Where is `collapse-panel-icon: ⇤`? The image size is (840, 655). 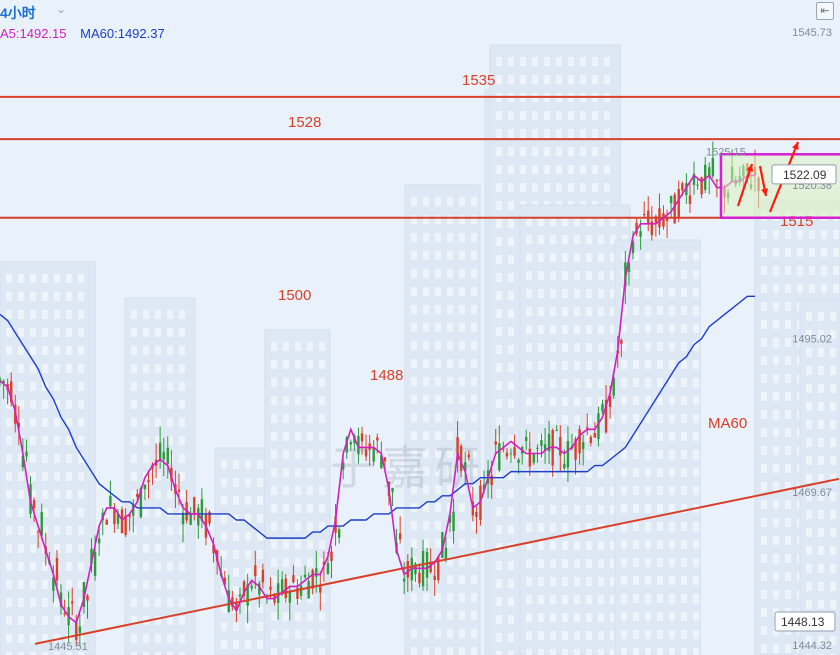 collapse-panel-icon: ⇤ is located at coordinates (825, 11).